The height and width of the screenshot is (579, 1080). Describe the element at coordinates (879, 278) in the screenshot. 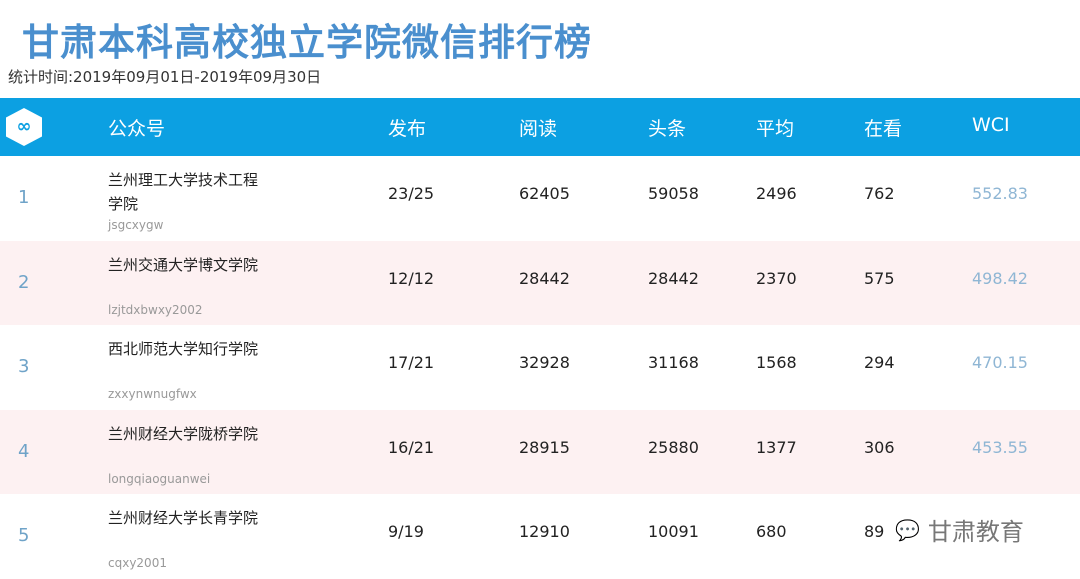

I see `watching-count: 575` at that location.